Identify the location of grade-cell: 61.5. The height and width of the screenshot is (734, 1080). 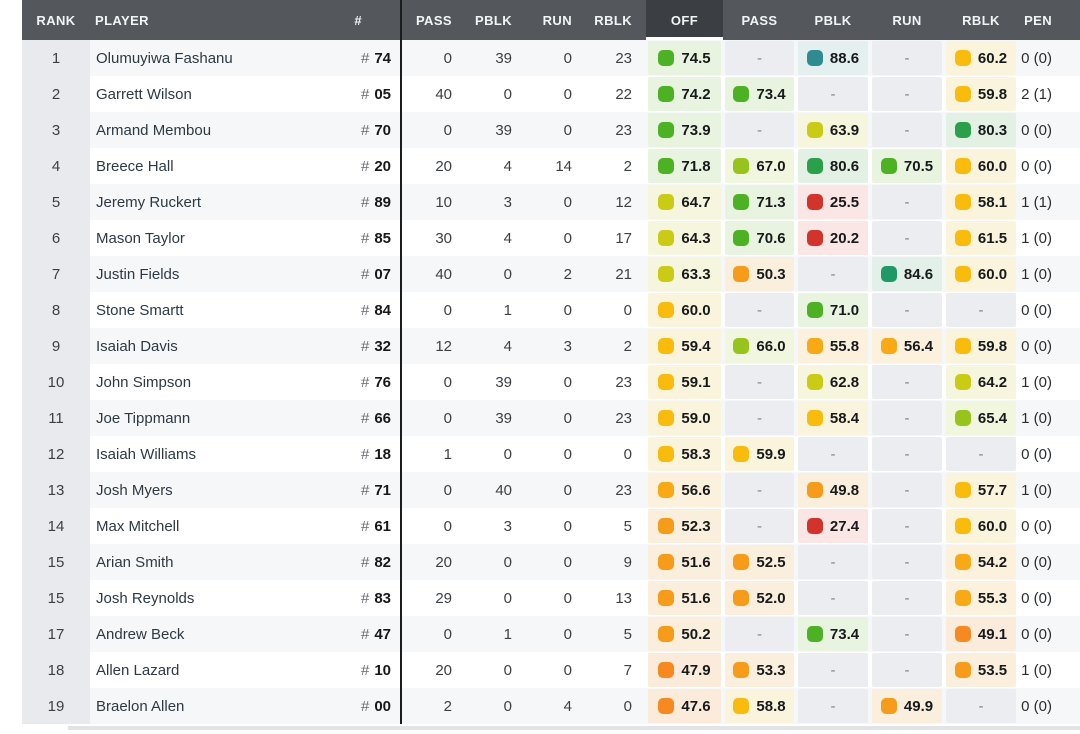
(981, 238).